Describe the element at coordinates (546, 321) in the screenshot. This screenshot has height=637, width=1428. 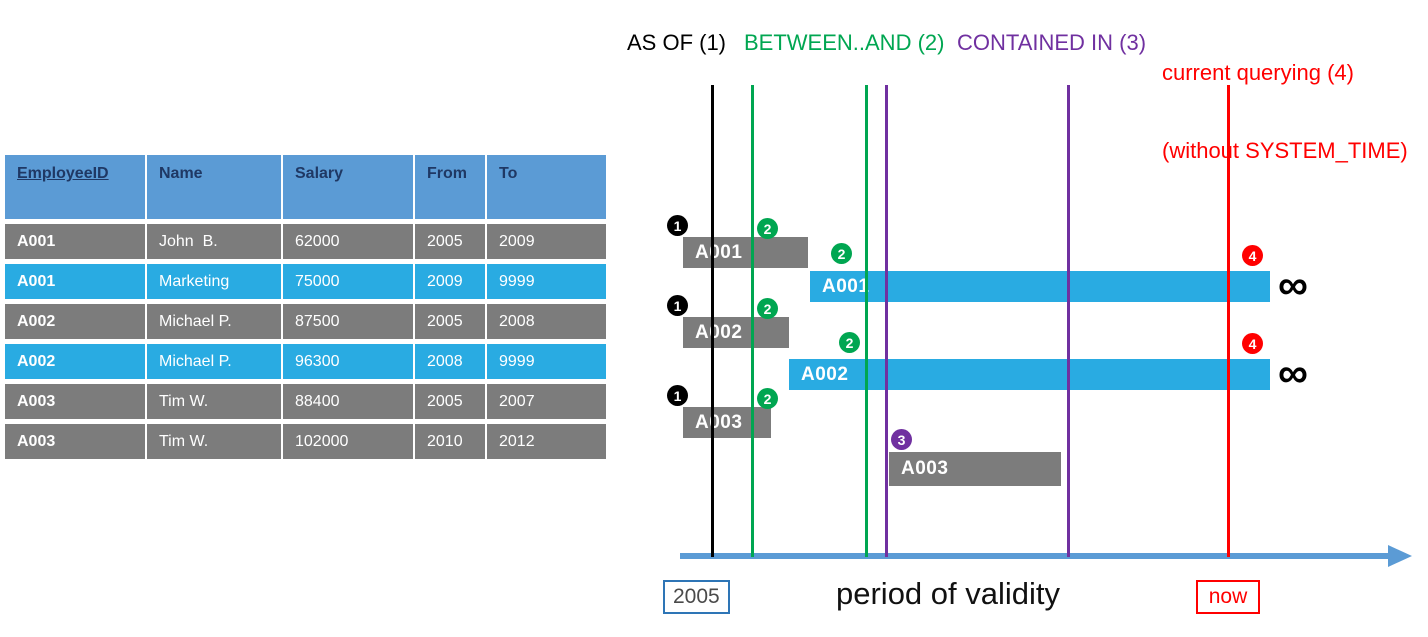
I see `cell-to: 2008` at that location.